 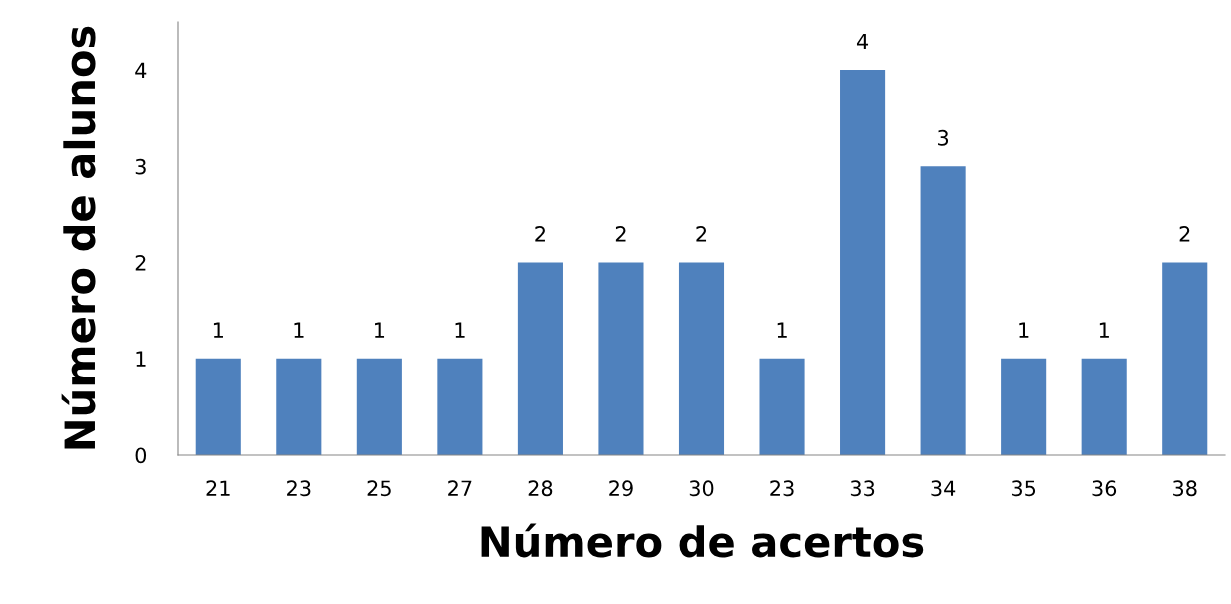 I want to click on x-tick-label: 30, so click(x=701, y=488).